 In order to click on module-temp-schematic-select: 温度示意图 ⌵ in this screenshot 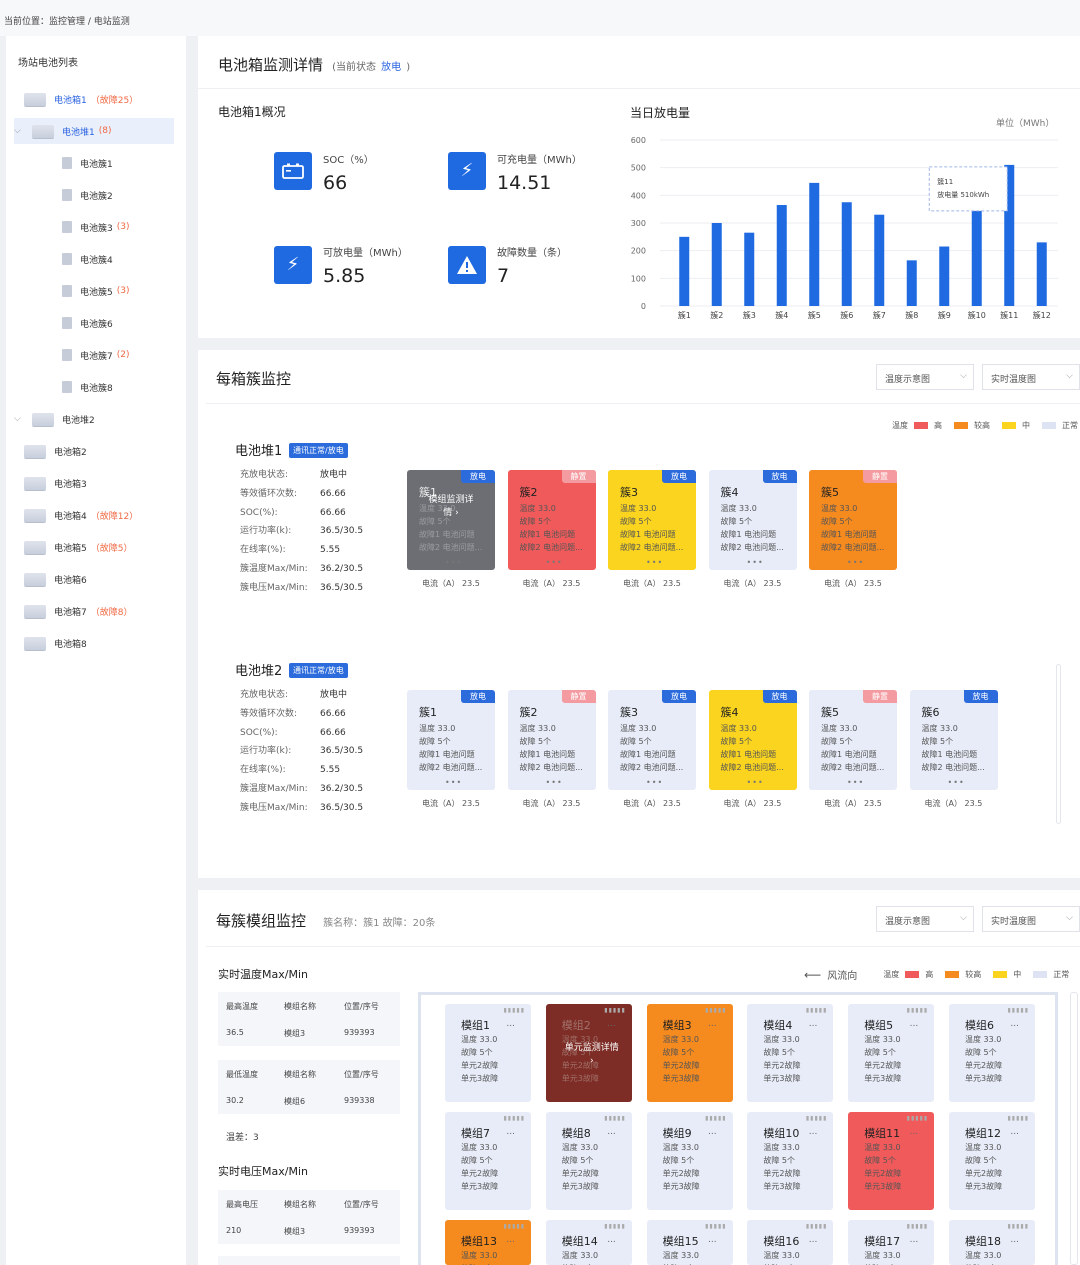, I will do `click(925, 919)`.